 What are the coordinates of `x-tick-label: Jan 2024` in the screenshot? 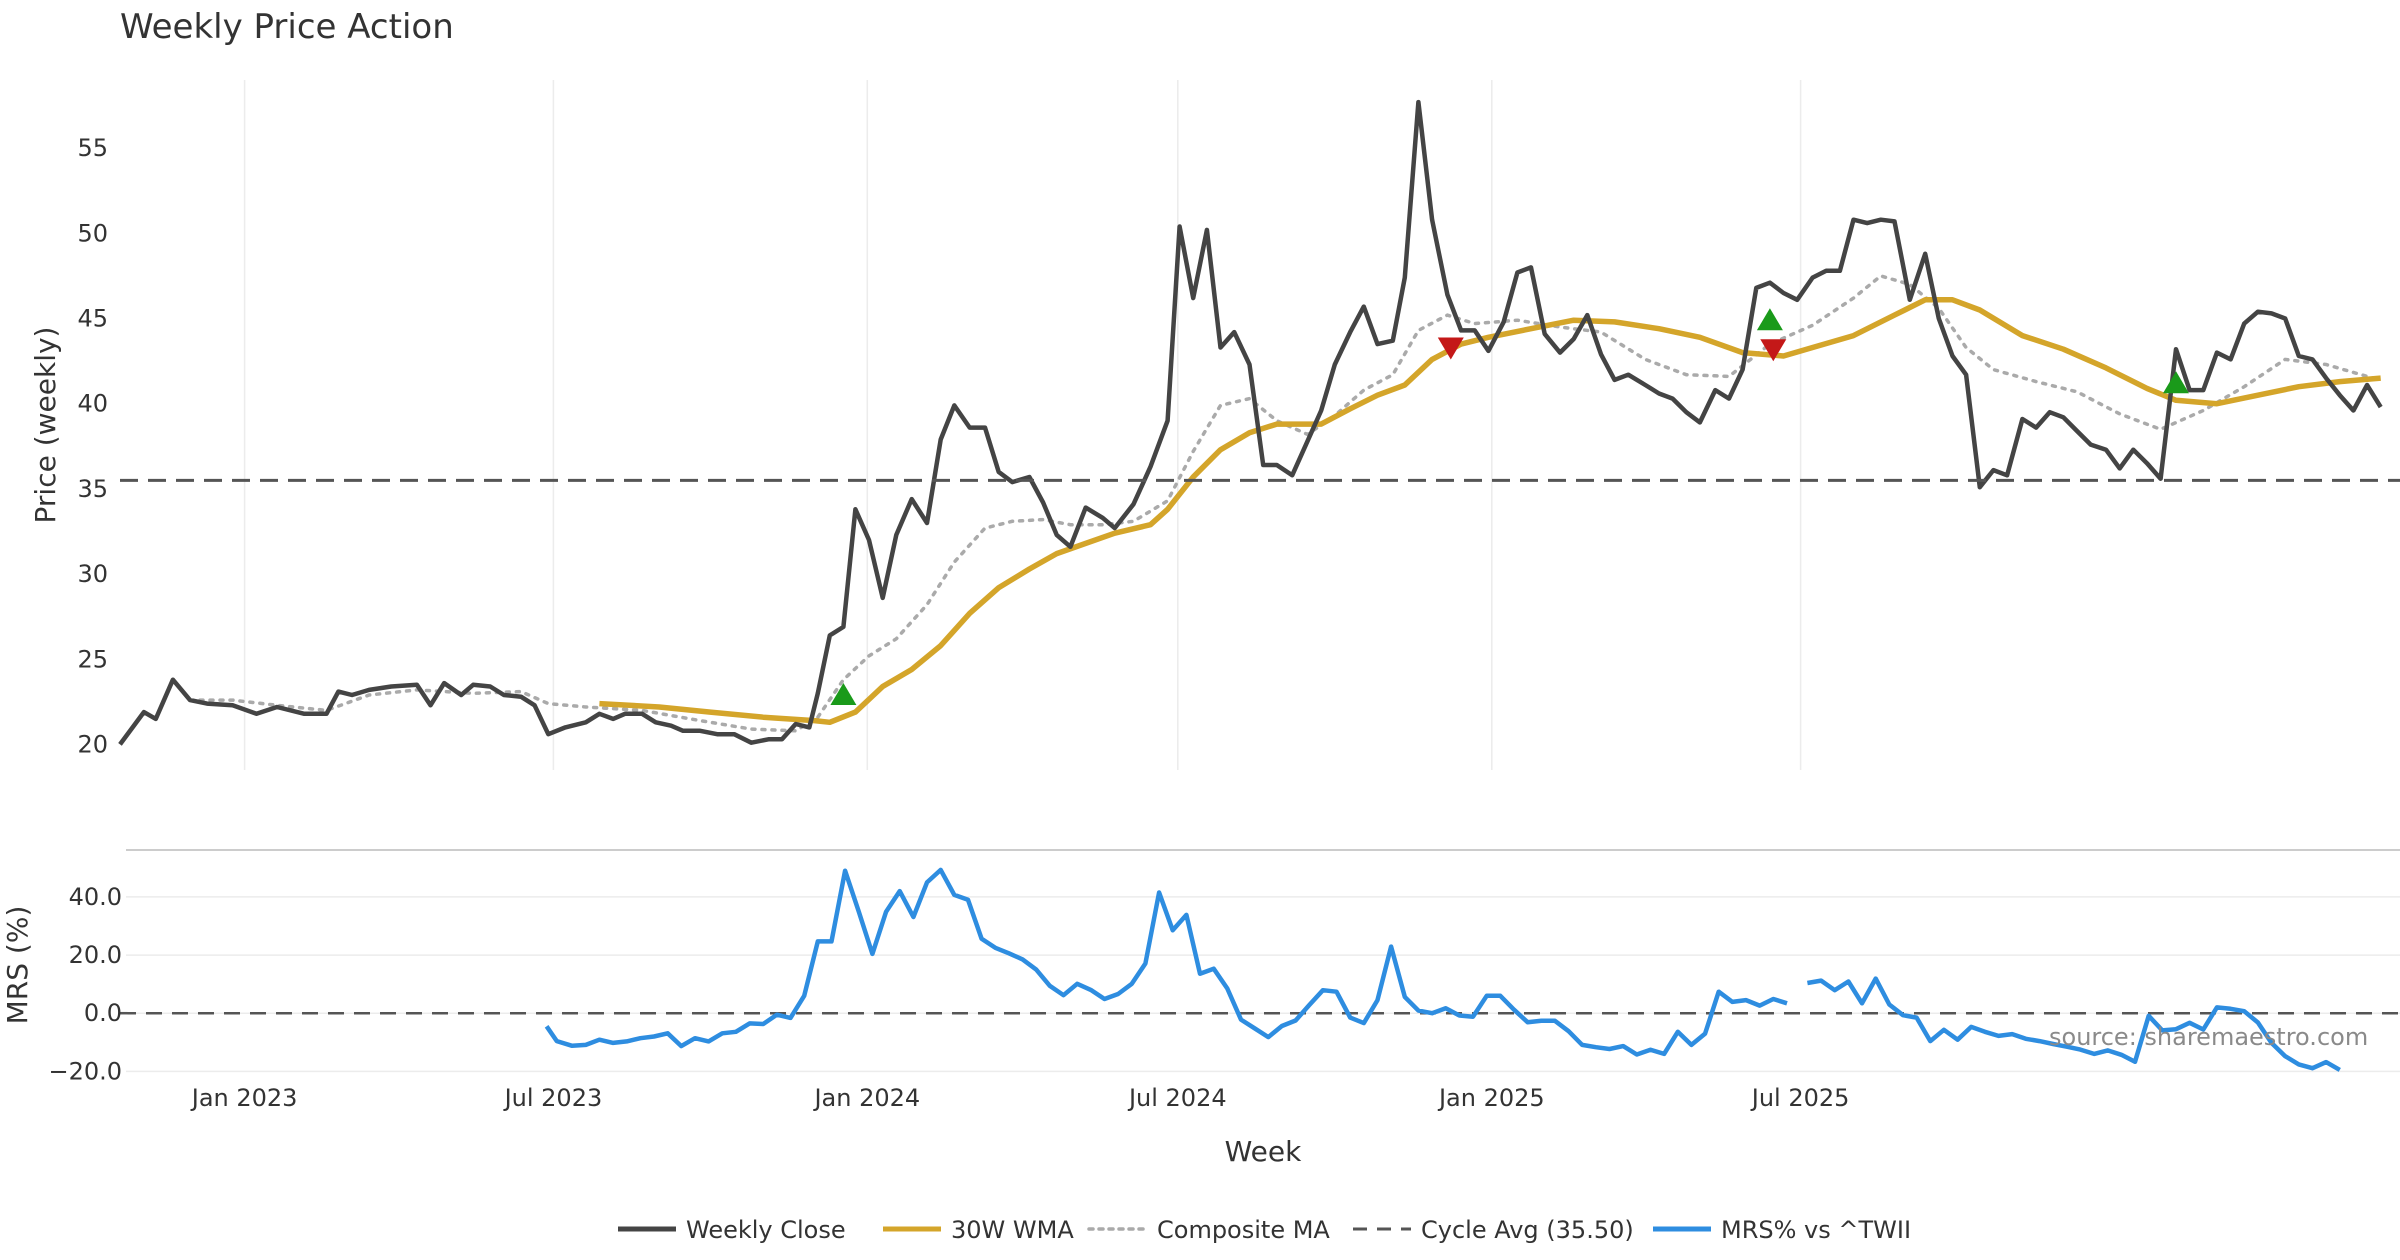 It's located at (866, 1098).